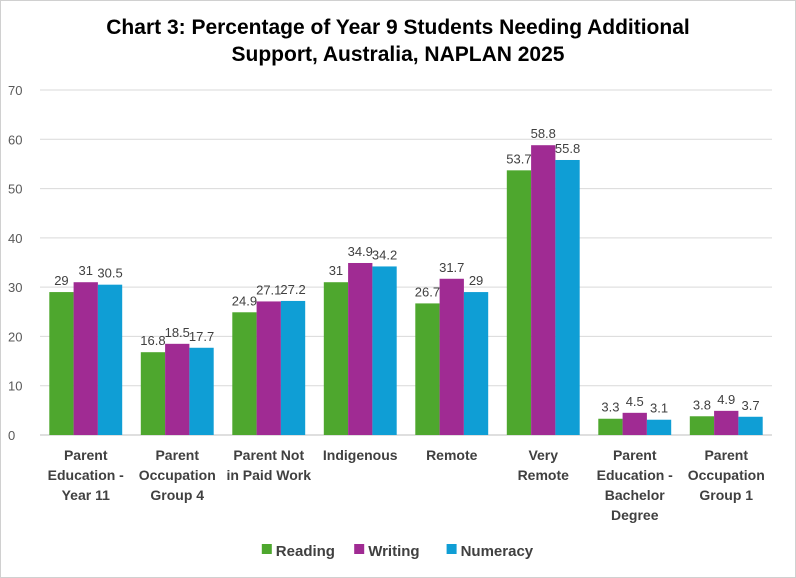  I want to click on y-tick-label: 30, so click(15, 287).